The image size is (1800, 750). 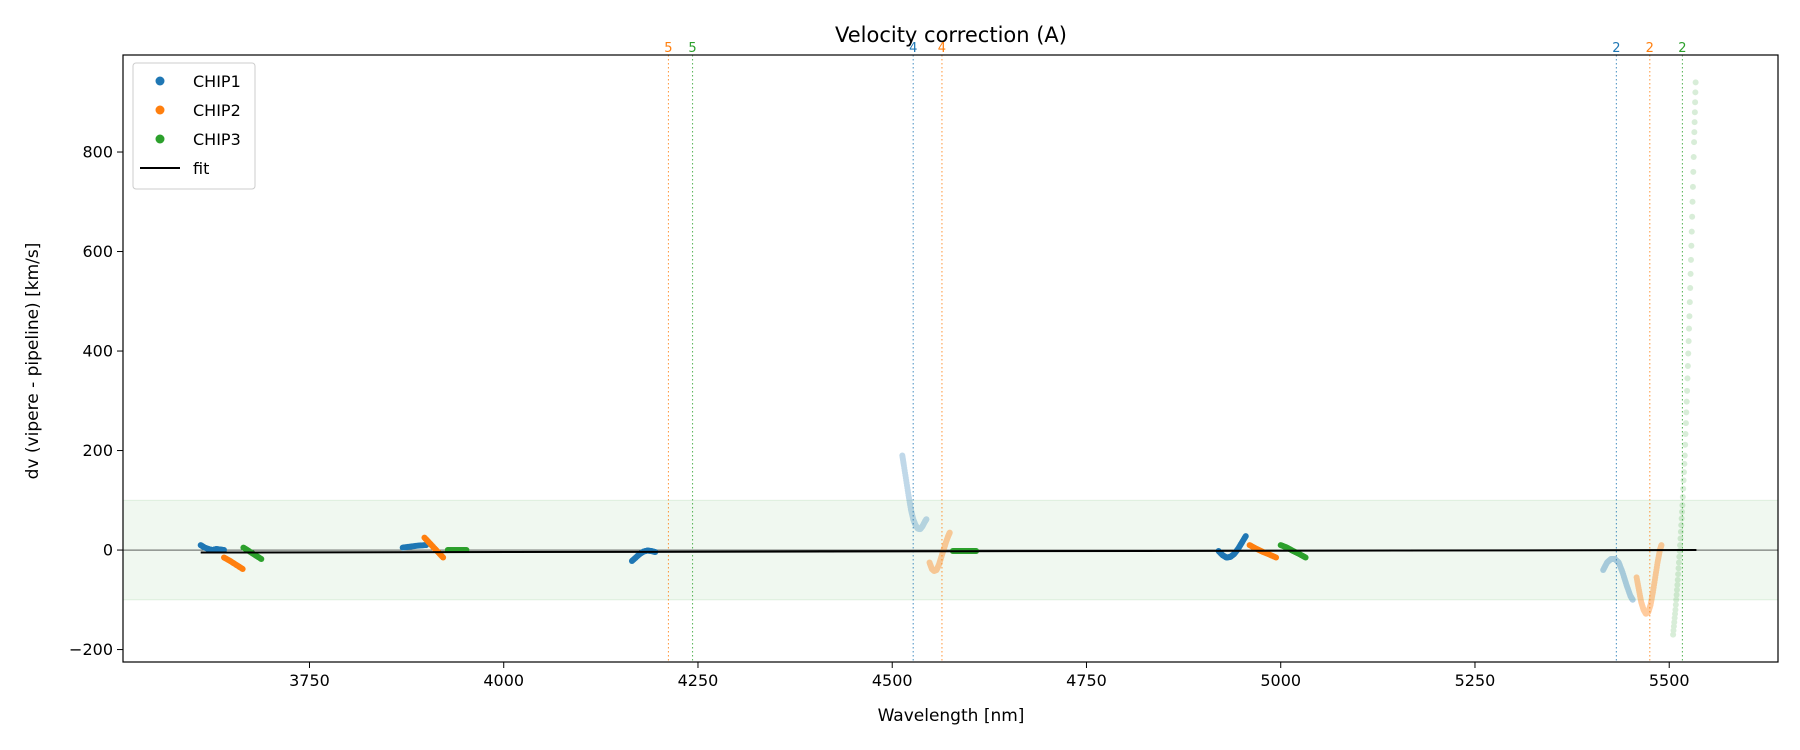 I want to click on fit-line, so click(x=948, y=551).